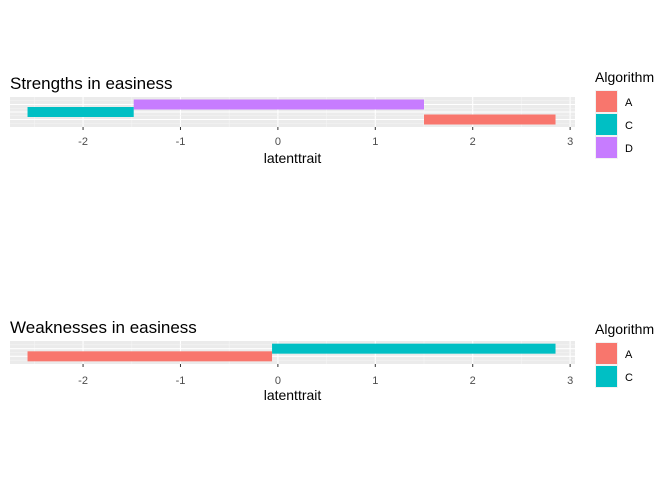 The height and width of the screenshot is (480, 672). Describe the element at coordinates (91, 83) in the screenshot. I see `chart-title: Strengths in easiness` at that location.